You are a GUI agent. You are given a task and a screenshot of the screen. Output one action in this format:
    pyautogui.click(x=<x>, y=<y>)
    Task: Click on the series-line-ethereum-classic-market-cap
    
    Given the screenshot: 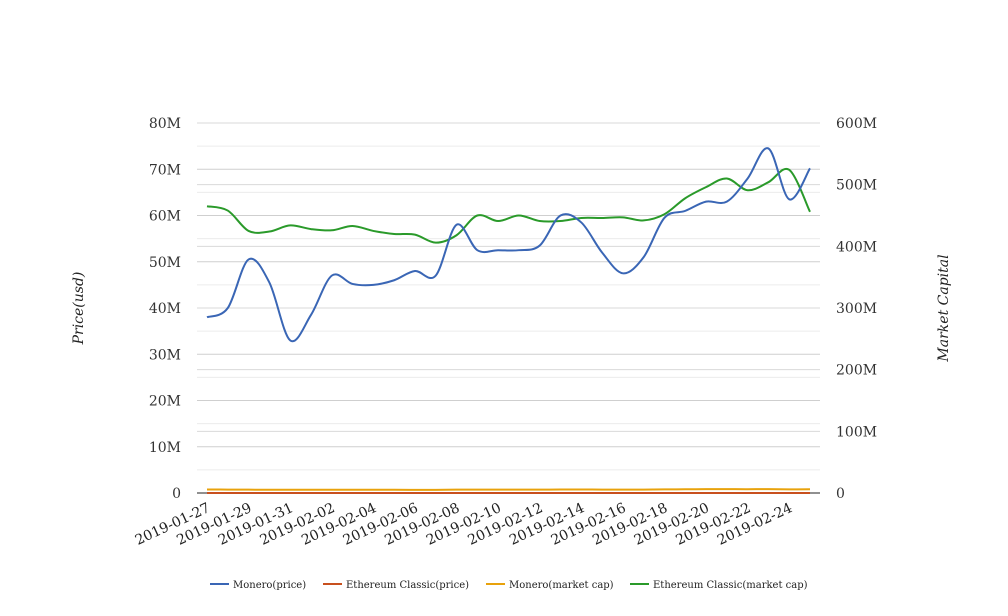 What is the action you would take?
    pyautogui.click(x=508, y=205)
    